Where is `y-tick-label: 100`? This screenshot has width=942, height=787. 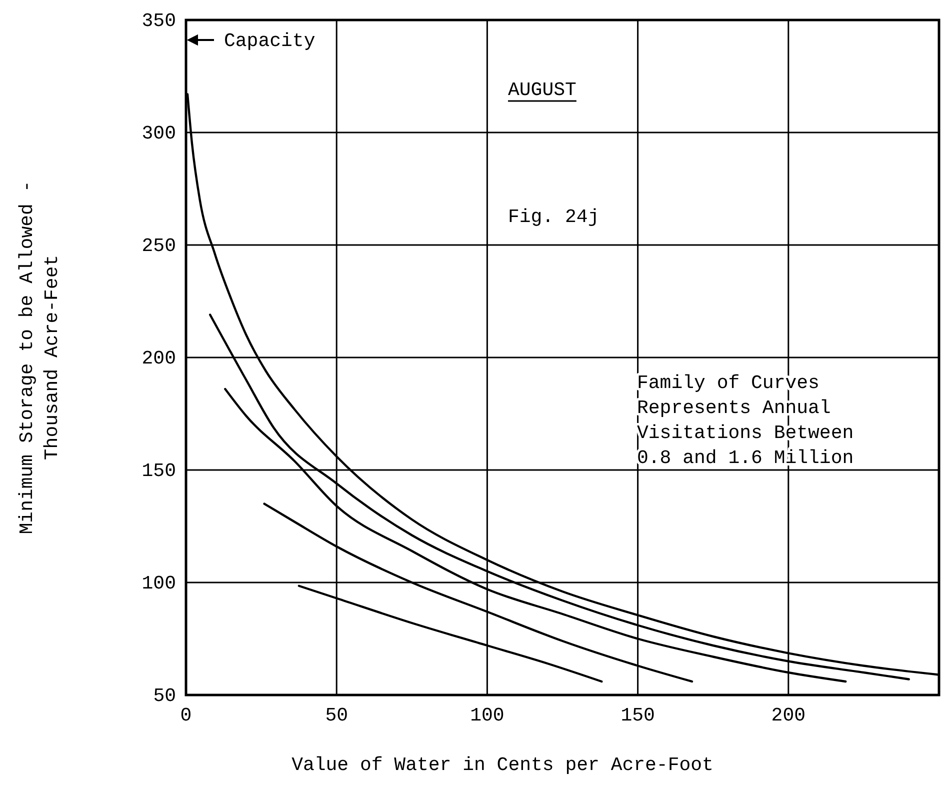
y-tick-label: 100 is located at coordinates (159, 583).